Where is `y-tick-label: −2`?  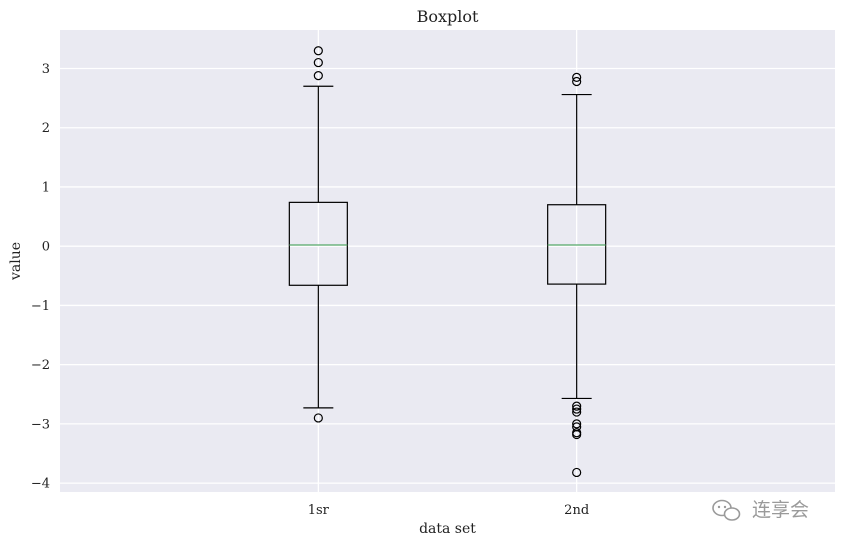 y-tick-label: −2 is located at coordinates (40, 365).